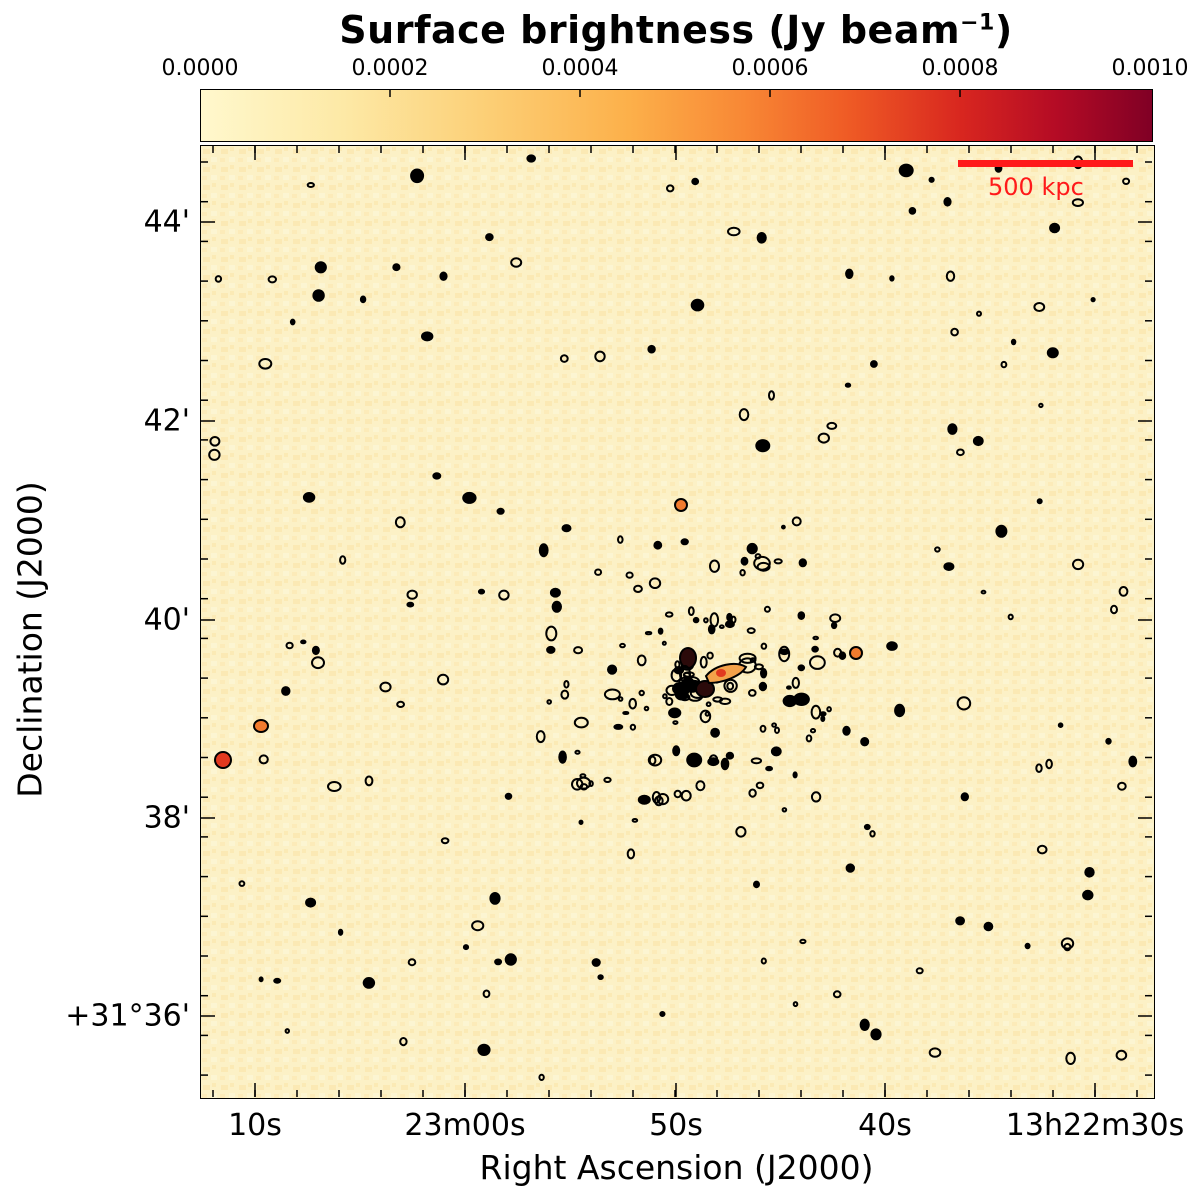  Describe the element at coordinates (688, 658) in the screenshot. I see `core-source-north` at that location.